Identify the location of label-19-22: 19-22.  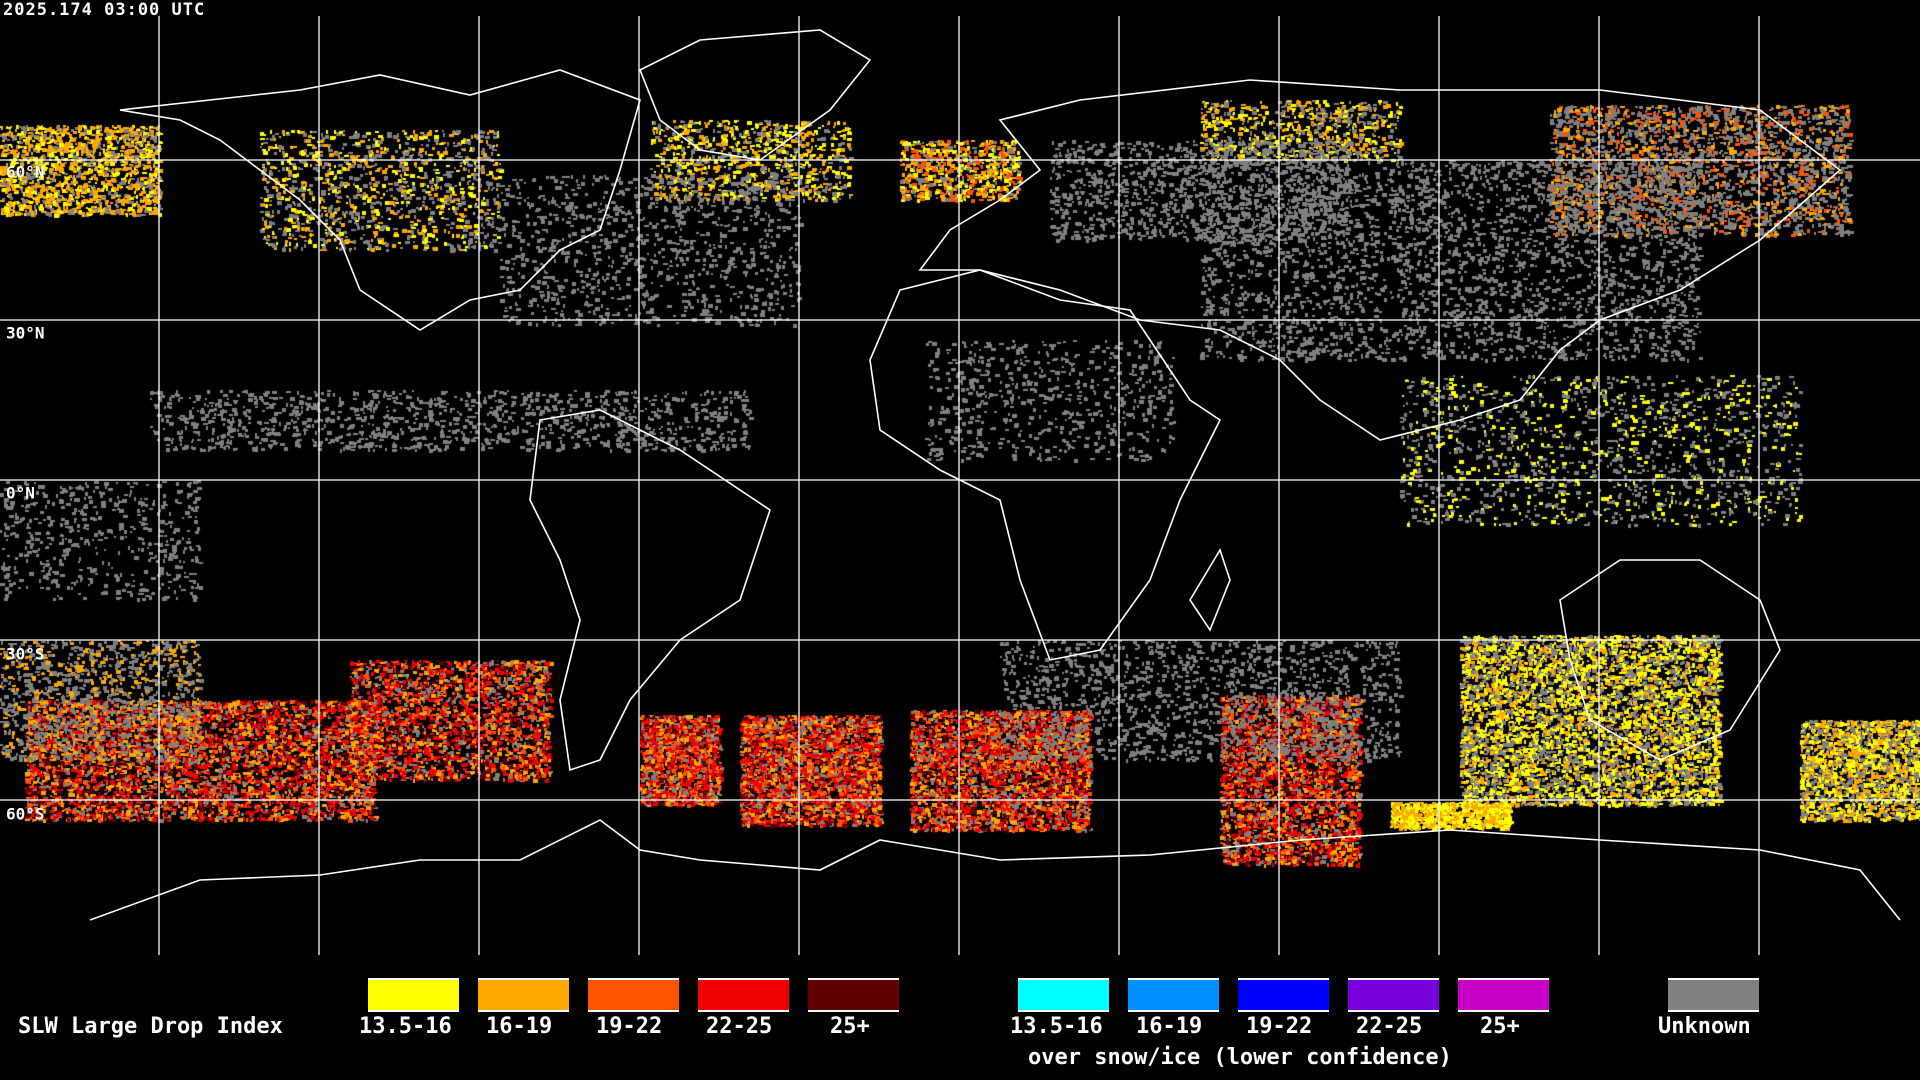
(629, 1026).